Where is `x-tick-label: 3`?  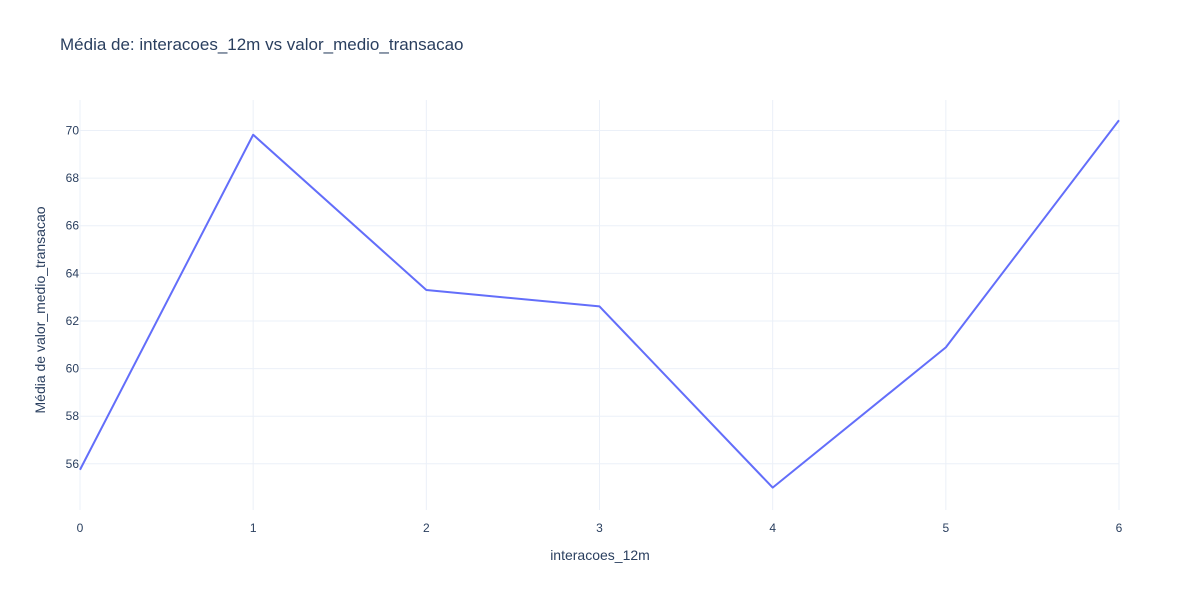 x-tick-label: 3 is located at coordinates (599, 528).